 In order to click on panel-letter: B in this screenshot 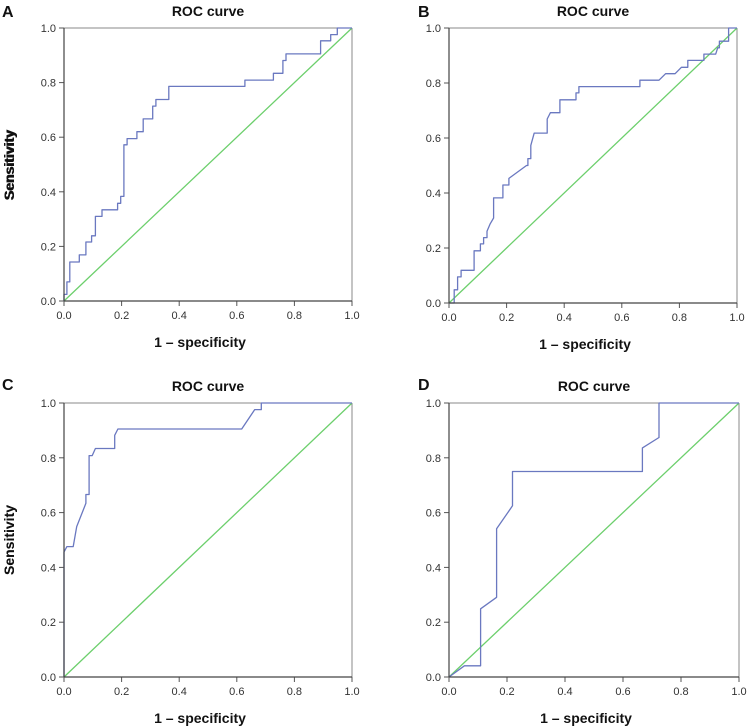, I will do `click(424, 12)`.